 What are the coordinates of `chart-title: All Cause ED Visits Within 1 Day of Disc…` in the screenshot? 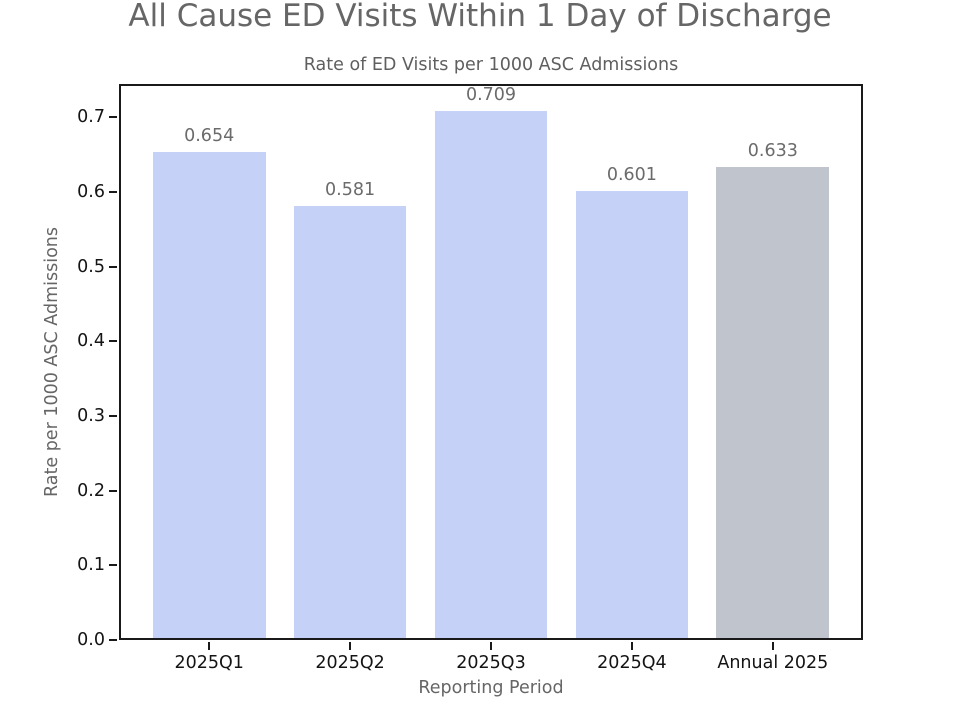 It's located at (480, 17).